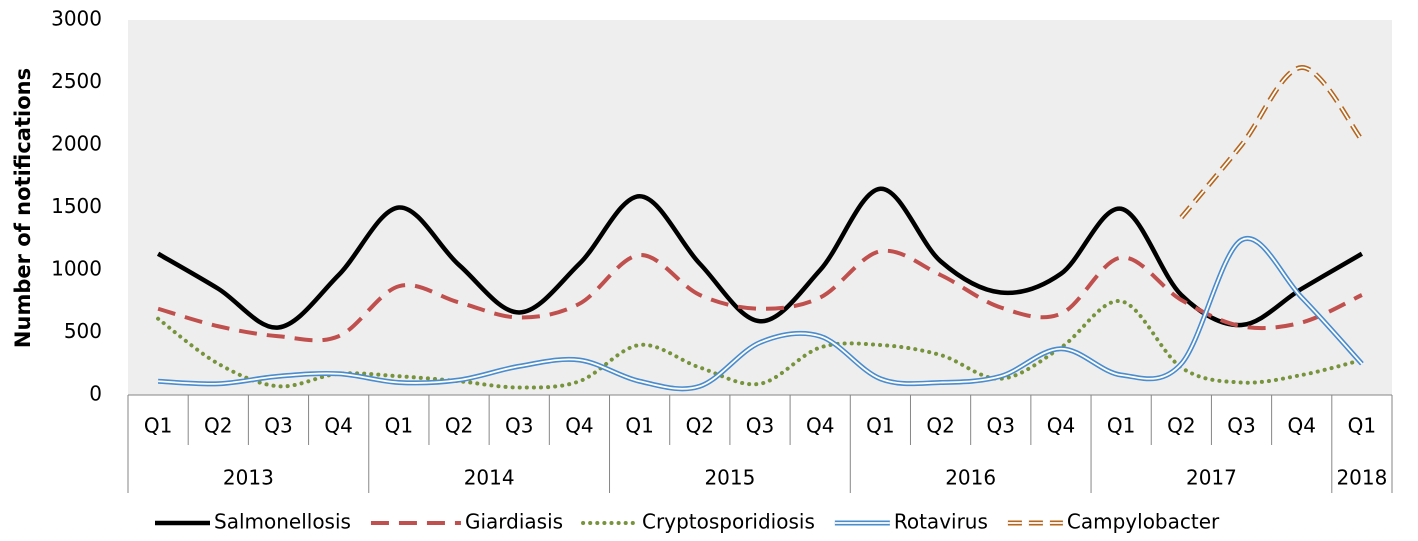 The width and height of the screenshot is (1418, 541). I want to click on legend-label: Cryptosporidiosis, so click(728, 522).